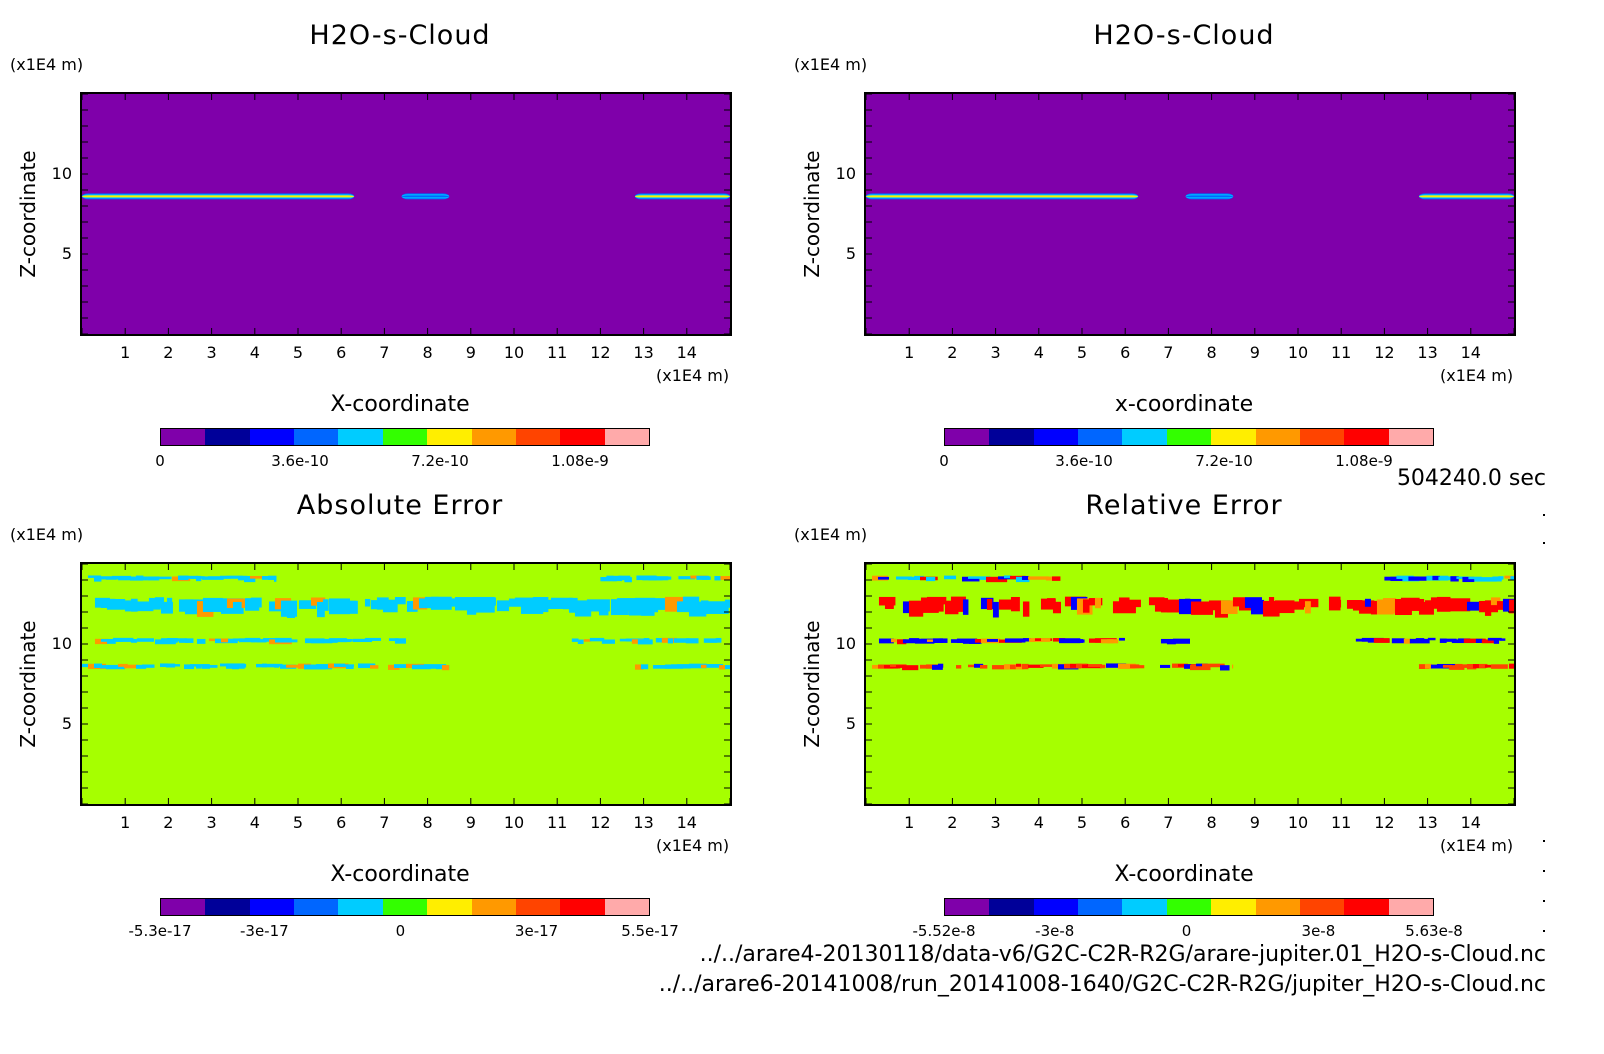 Image resolution: width=1604 pixels, height=1054 pixels. Describe the element at coordinates (300, 461) in the screenshot. I see `colorbar-label: 3.6e-10` at that location.